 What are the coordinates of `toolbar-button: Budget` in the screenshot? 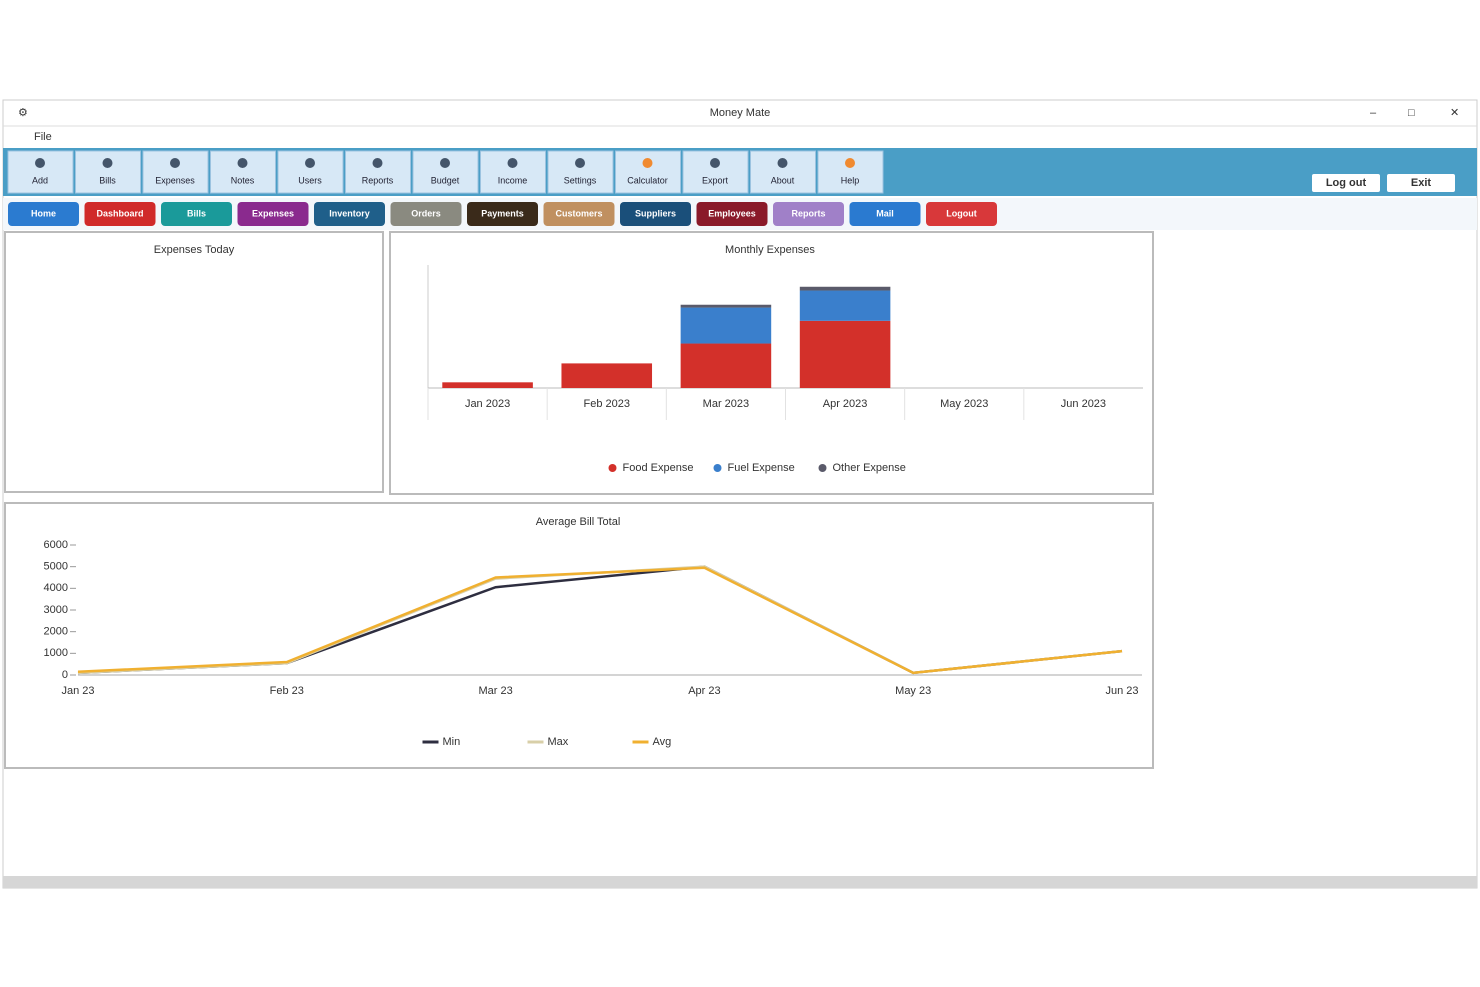 It's located at (445, 172).